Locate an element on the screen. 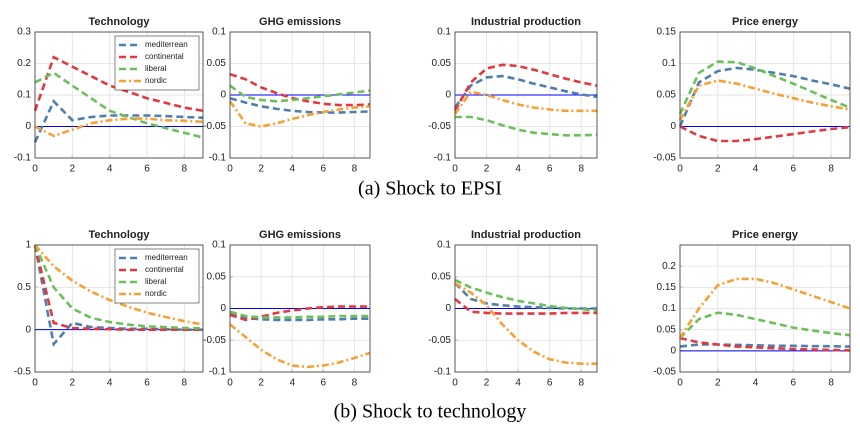  y-tick-label: 0.3 is located at coordinates (24, 32).